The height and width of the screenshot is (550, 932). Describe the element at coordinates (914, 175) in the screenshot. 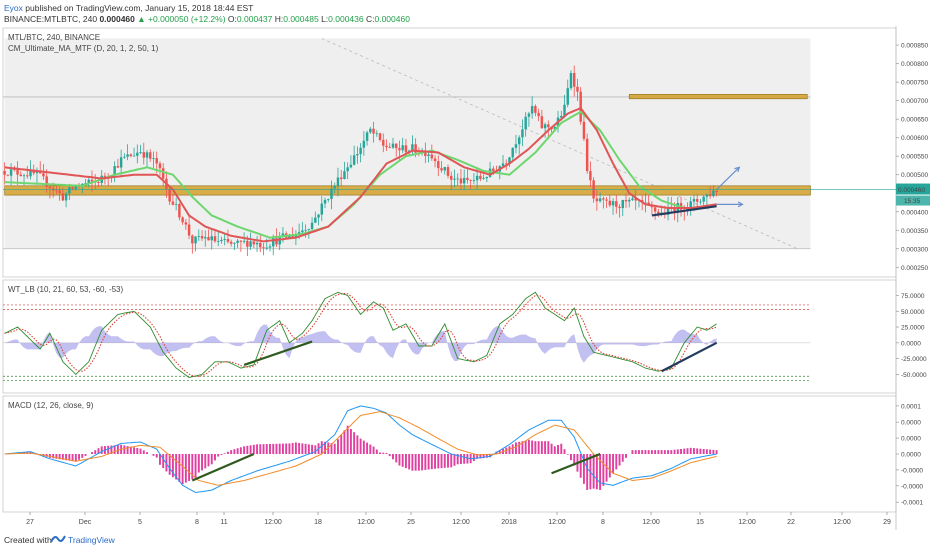

I see `y-tick-label: 0.000500` at that location.